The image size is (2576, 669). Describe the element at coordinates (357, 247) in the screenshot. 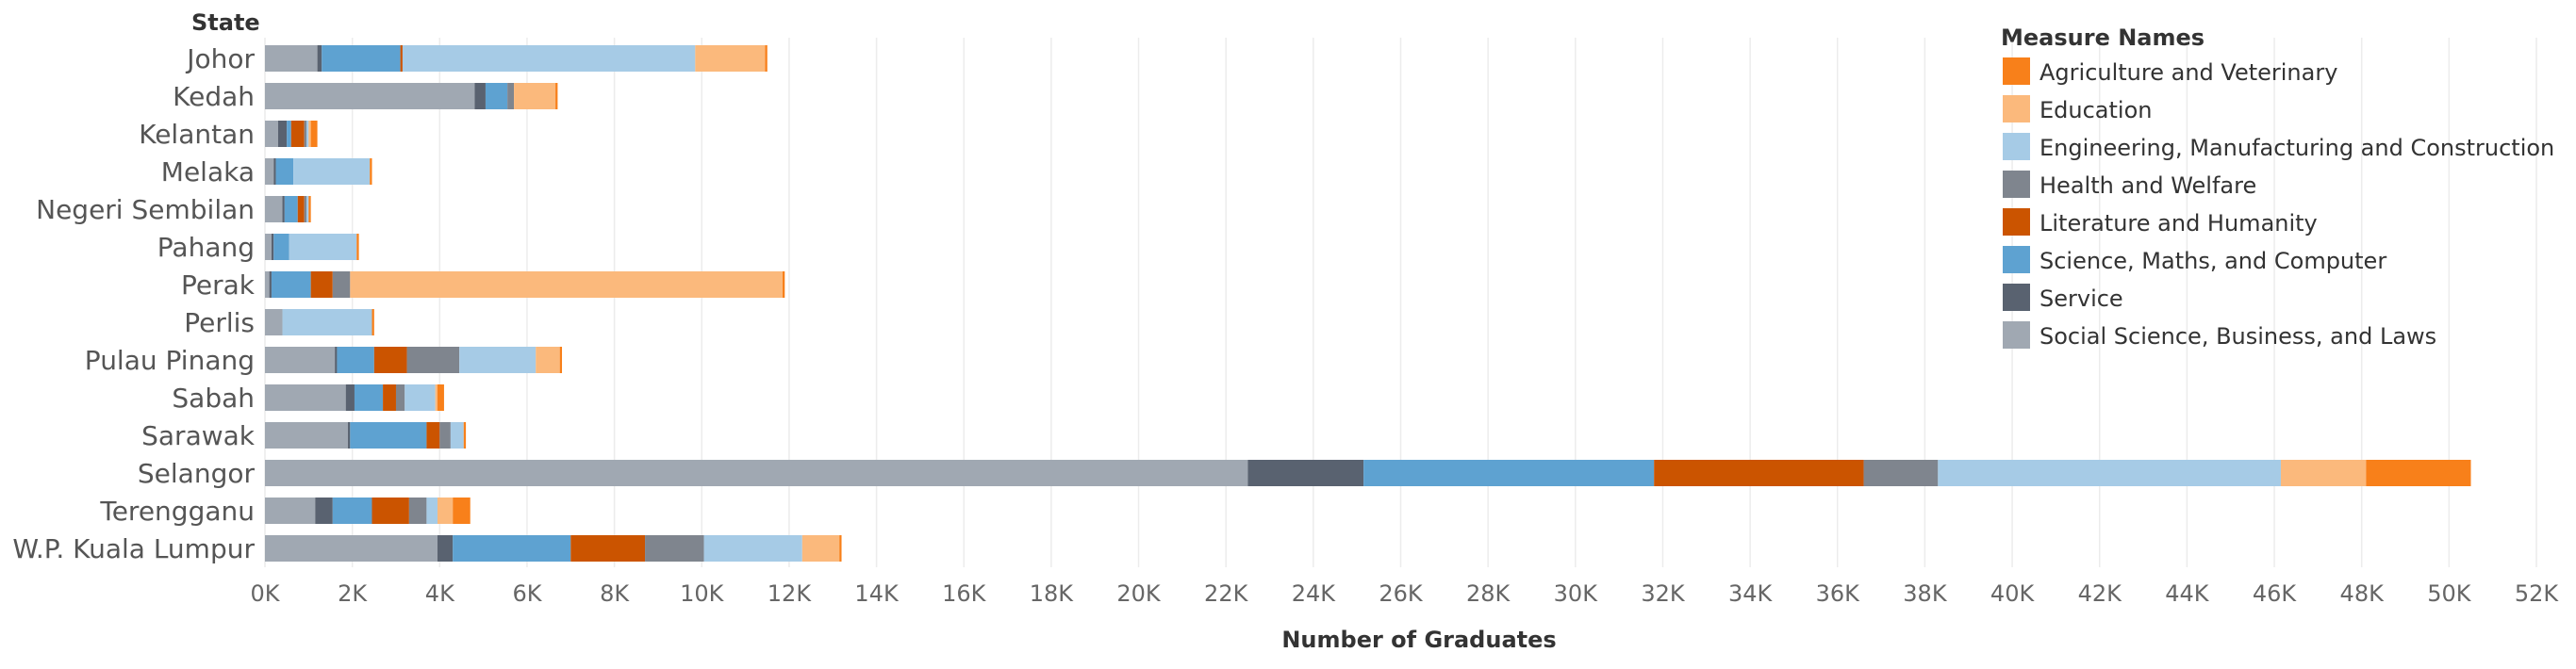

I see `bar-segment: Pahang — Agriculture and Veterinary: 50` at that location.